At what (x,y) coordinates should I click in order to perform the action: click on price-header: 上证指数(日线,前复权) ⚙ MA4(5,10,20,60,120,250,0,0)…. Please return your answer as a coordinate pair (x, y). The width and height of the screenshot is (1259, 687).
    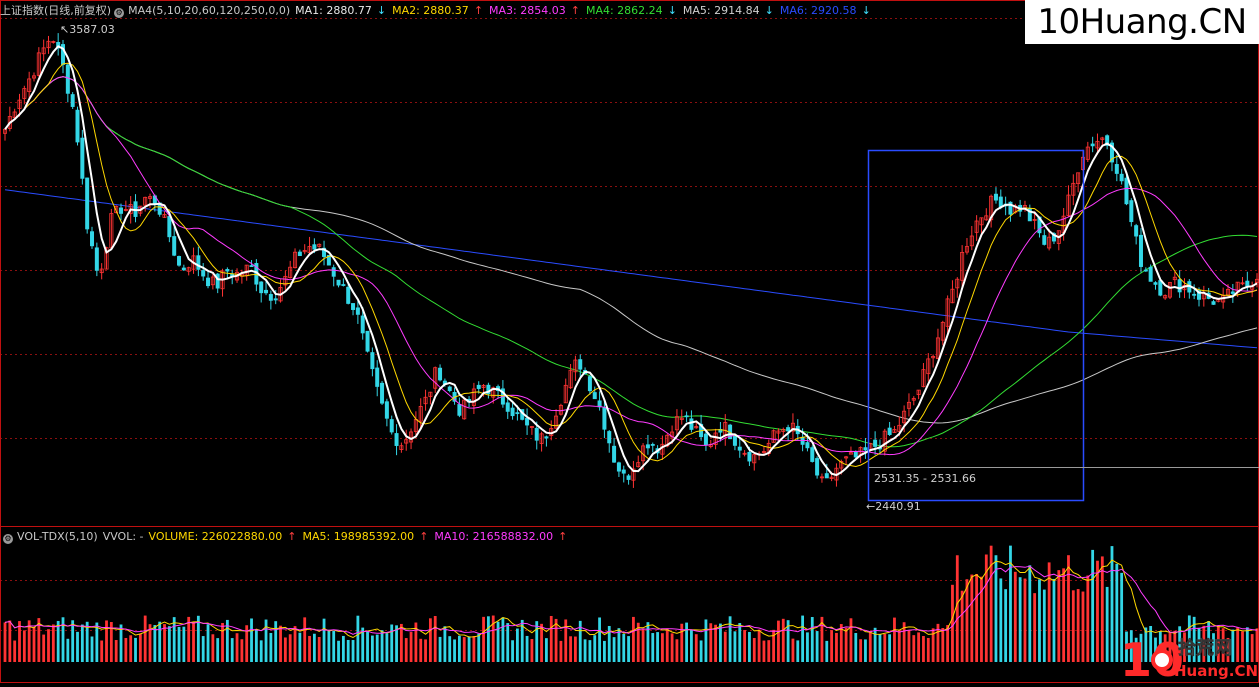
    Looking at the image, I should click on (441, 11).